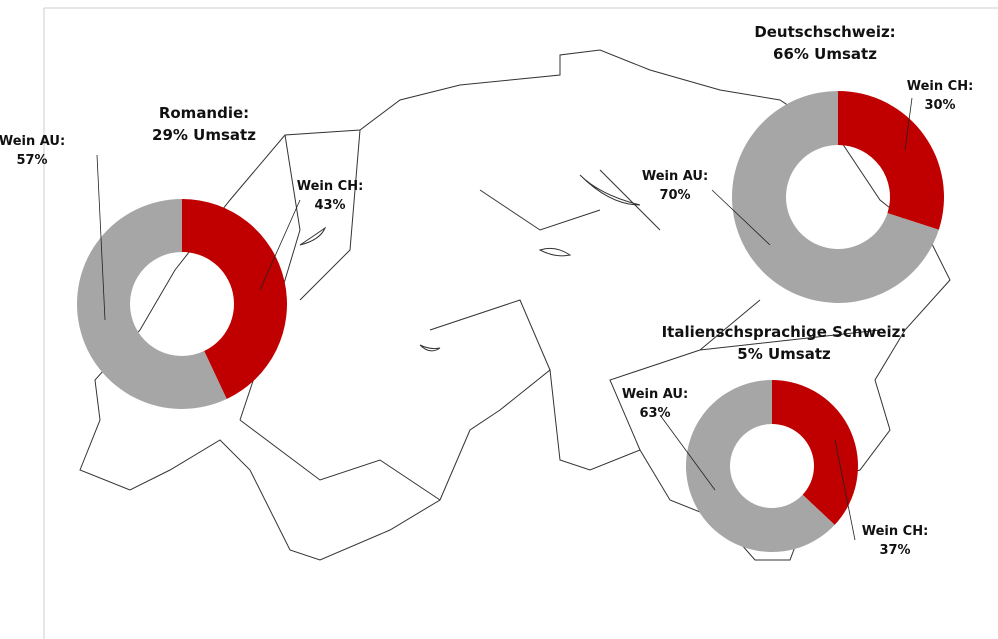 Image resolution: width=998 pixels, height=639 pixels. What do you see at coordinates (654, 413) in the screenshot?
I see `slice-value-label: 63%` at bounding box center [654, 413].